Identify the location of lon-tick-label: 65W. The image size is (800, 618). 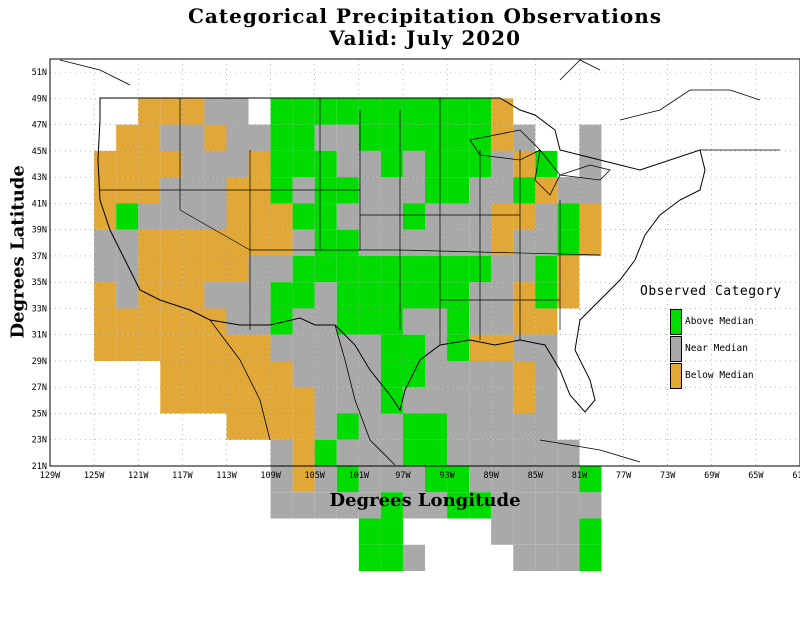
(756, 476).